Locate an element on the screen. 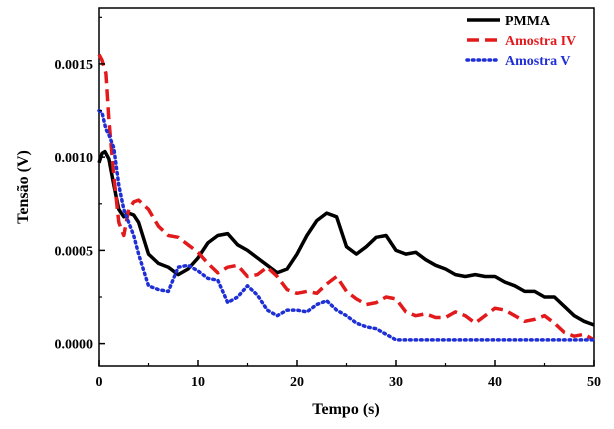  x-tick-label: 20 is located at coordinates (297, 382).